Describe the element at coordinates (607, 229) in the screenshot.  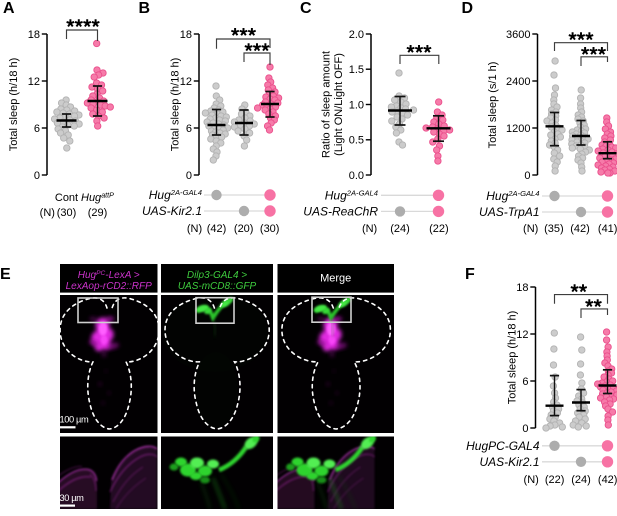
I see `svg-text: (41)` at that location.